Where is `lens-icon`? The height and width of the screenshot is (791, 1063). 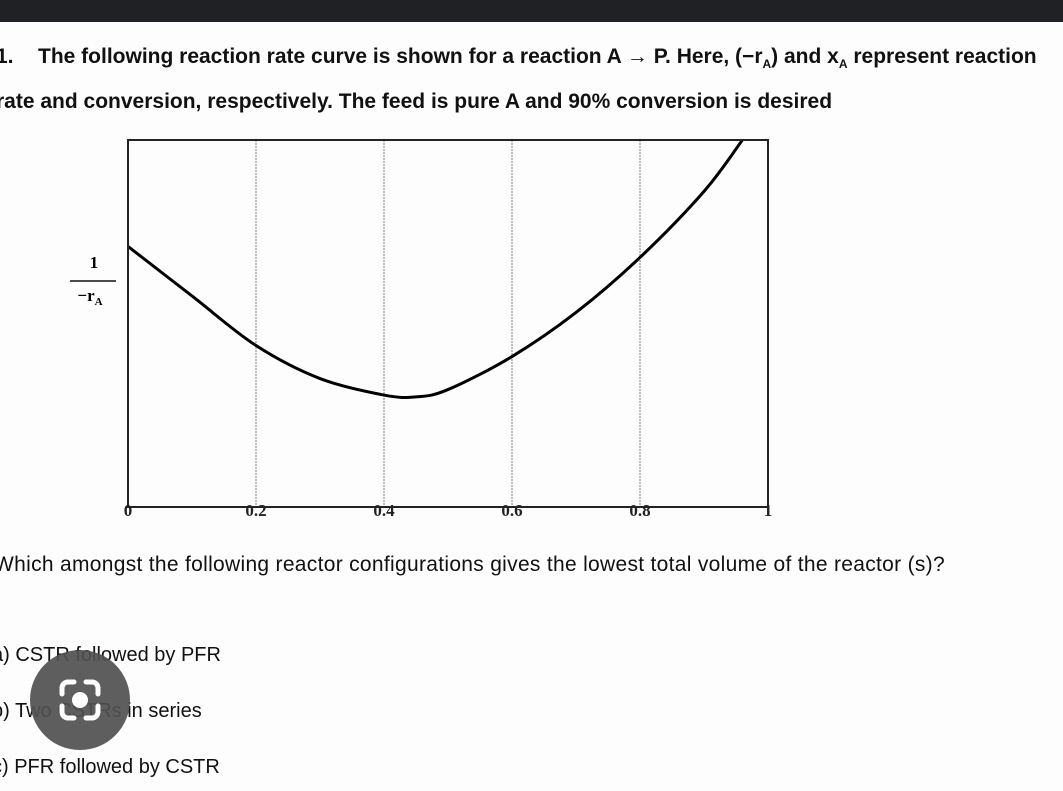 lens-icon is located at coordinates (80, 700).